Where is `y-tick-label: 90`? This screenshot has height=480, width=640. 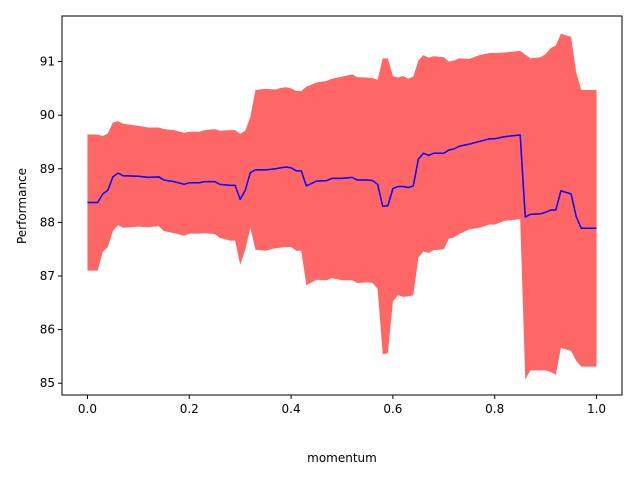
y-tick-label: 90 is located at coordinates (47, 115).